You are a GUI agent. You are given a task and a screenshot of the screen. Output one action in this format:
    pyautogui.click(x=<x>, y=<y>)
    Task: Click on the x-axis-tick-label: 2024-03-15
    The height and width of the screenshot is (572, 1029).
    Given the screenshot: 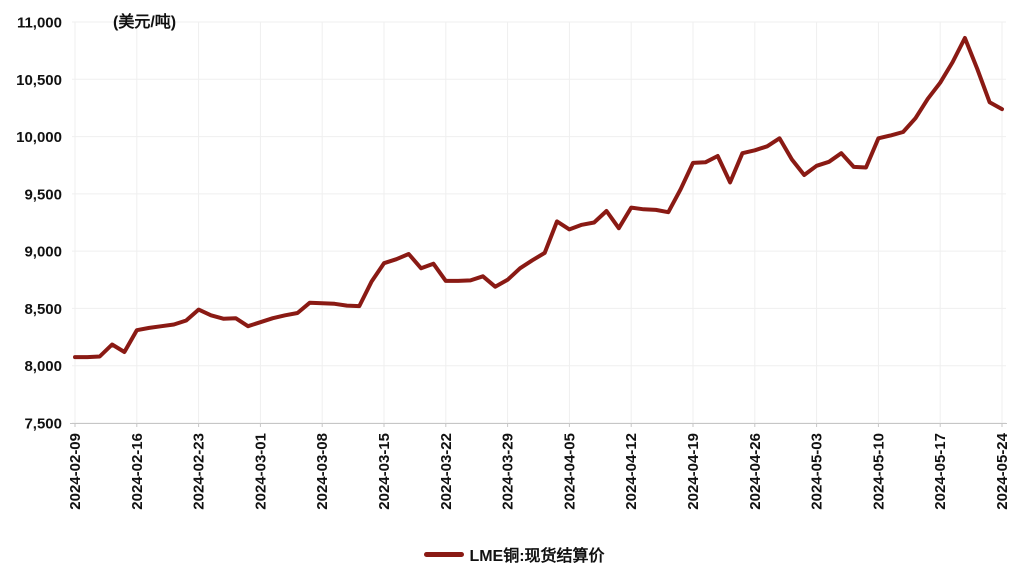 What is the action you would take?
    pyautogui.click(x=384, y=471)
    